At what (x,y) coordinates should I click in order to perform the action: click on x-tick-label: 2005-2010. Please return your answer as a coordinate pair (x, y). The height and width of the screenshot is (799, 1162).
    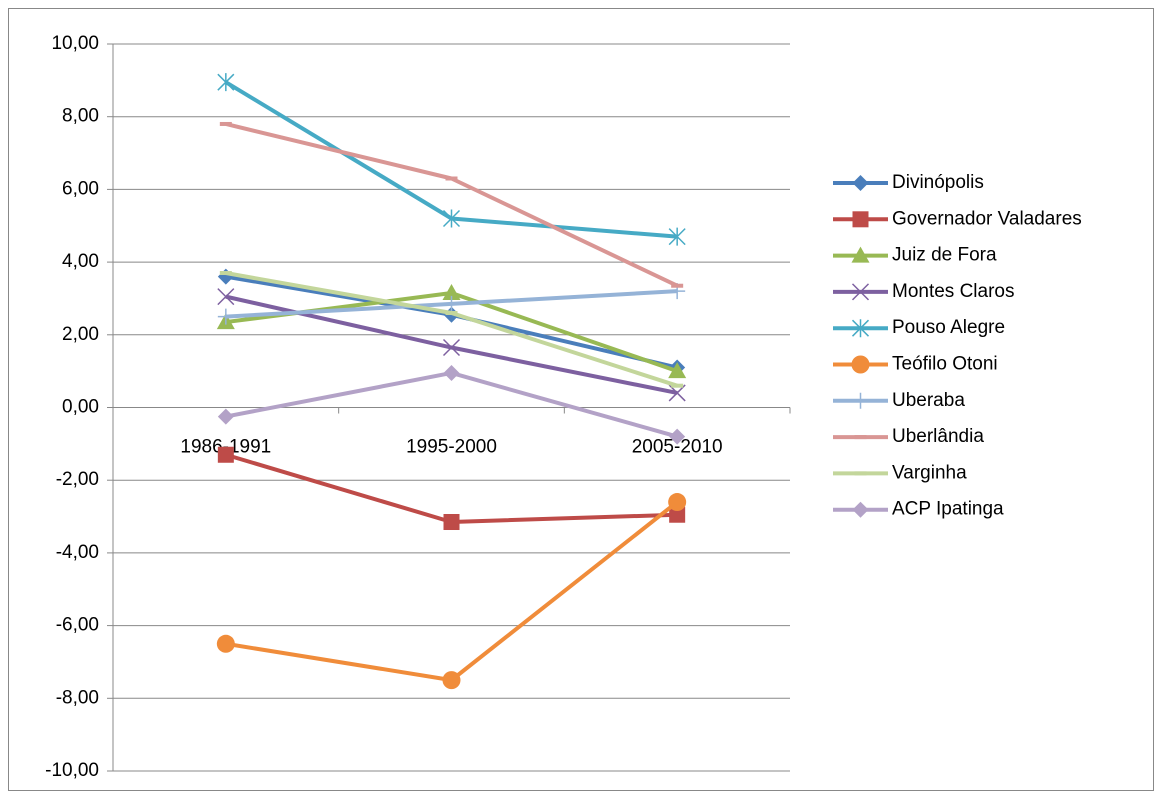
    Looking at the image, I should click on (677, 447).